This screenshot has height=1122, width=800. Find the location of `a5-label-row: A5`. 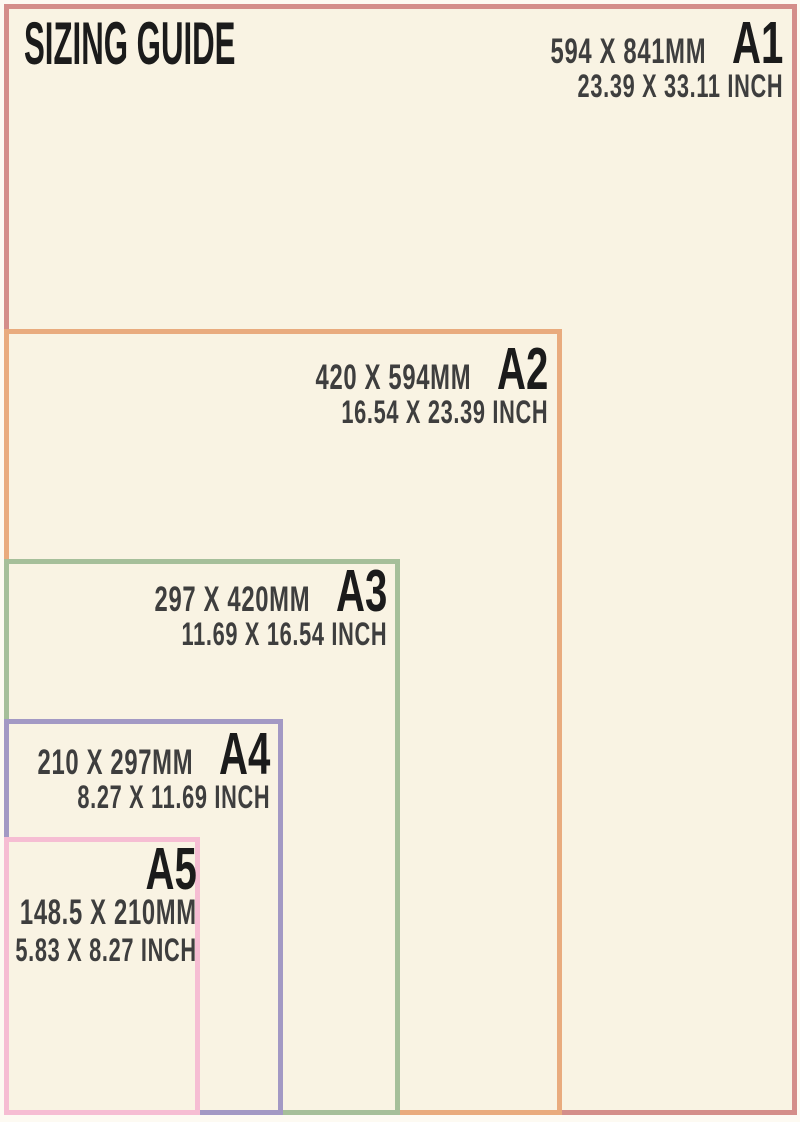

a5-label-row: A5 is located at coordinates (106, 869).